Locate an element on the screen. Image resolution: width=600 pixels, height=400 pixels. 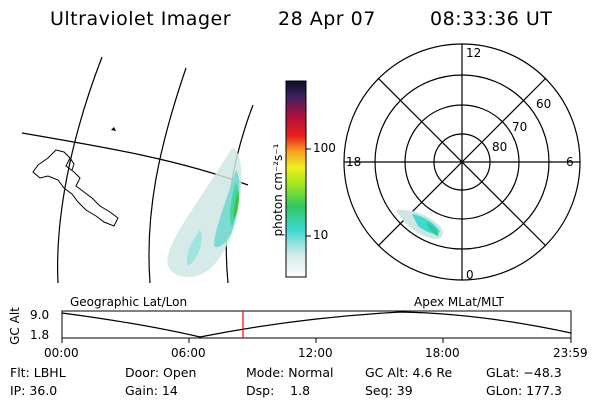
lat-label-60: 60 is located at coordinates (544, 104).